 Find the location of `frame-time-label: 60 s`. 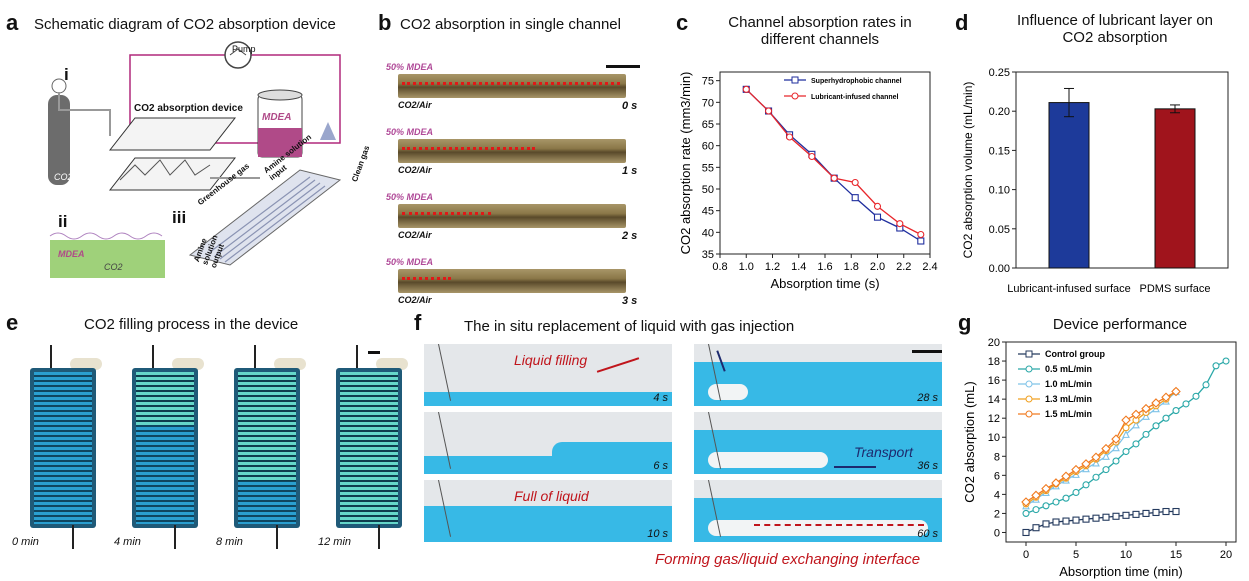

frame-time-label: 60 s is located at coordinates (927, 534).